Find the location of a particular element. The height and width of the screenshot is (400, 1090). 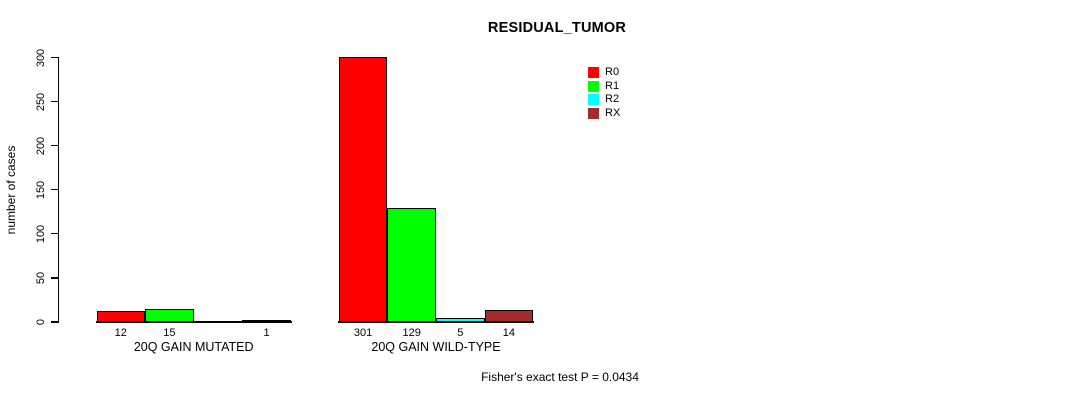

y-tick-label: 50 is located at coordinates (41, 278).